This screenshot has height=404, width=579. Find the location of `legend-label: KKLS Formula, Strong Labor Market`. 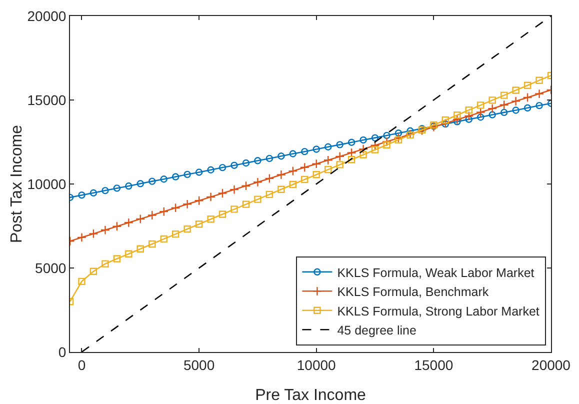

legend-label: KKLS Formula, Strong Labor Market is located at coordinates (438, 311).